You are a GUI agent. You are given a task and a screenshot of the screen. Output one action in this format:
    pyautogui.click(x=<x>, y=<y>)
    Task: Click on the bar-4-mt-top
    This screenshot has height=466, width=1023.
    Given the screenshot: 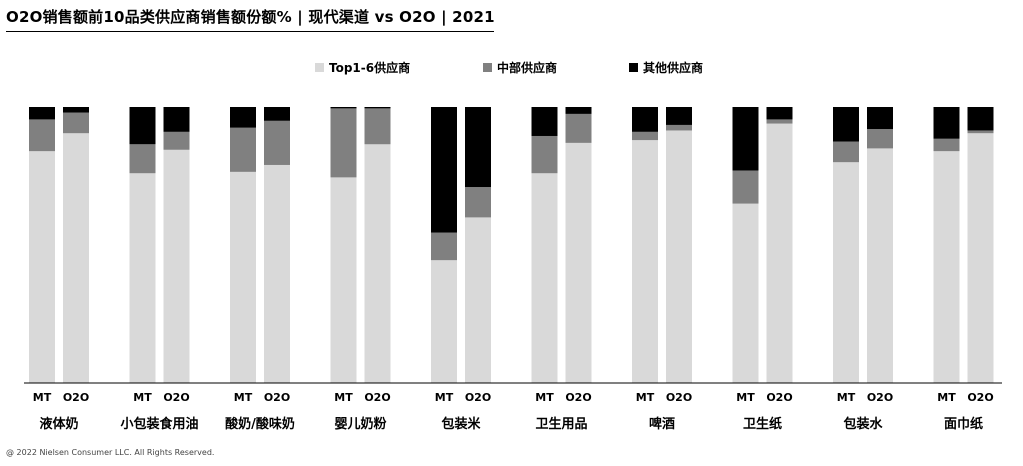 What is the action you would take?
    pyautogui.click(x=343, y=280)
    